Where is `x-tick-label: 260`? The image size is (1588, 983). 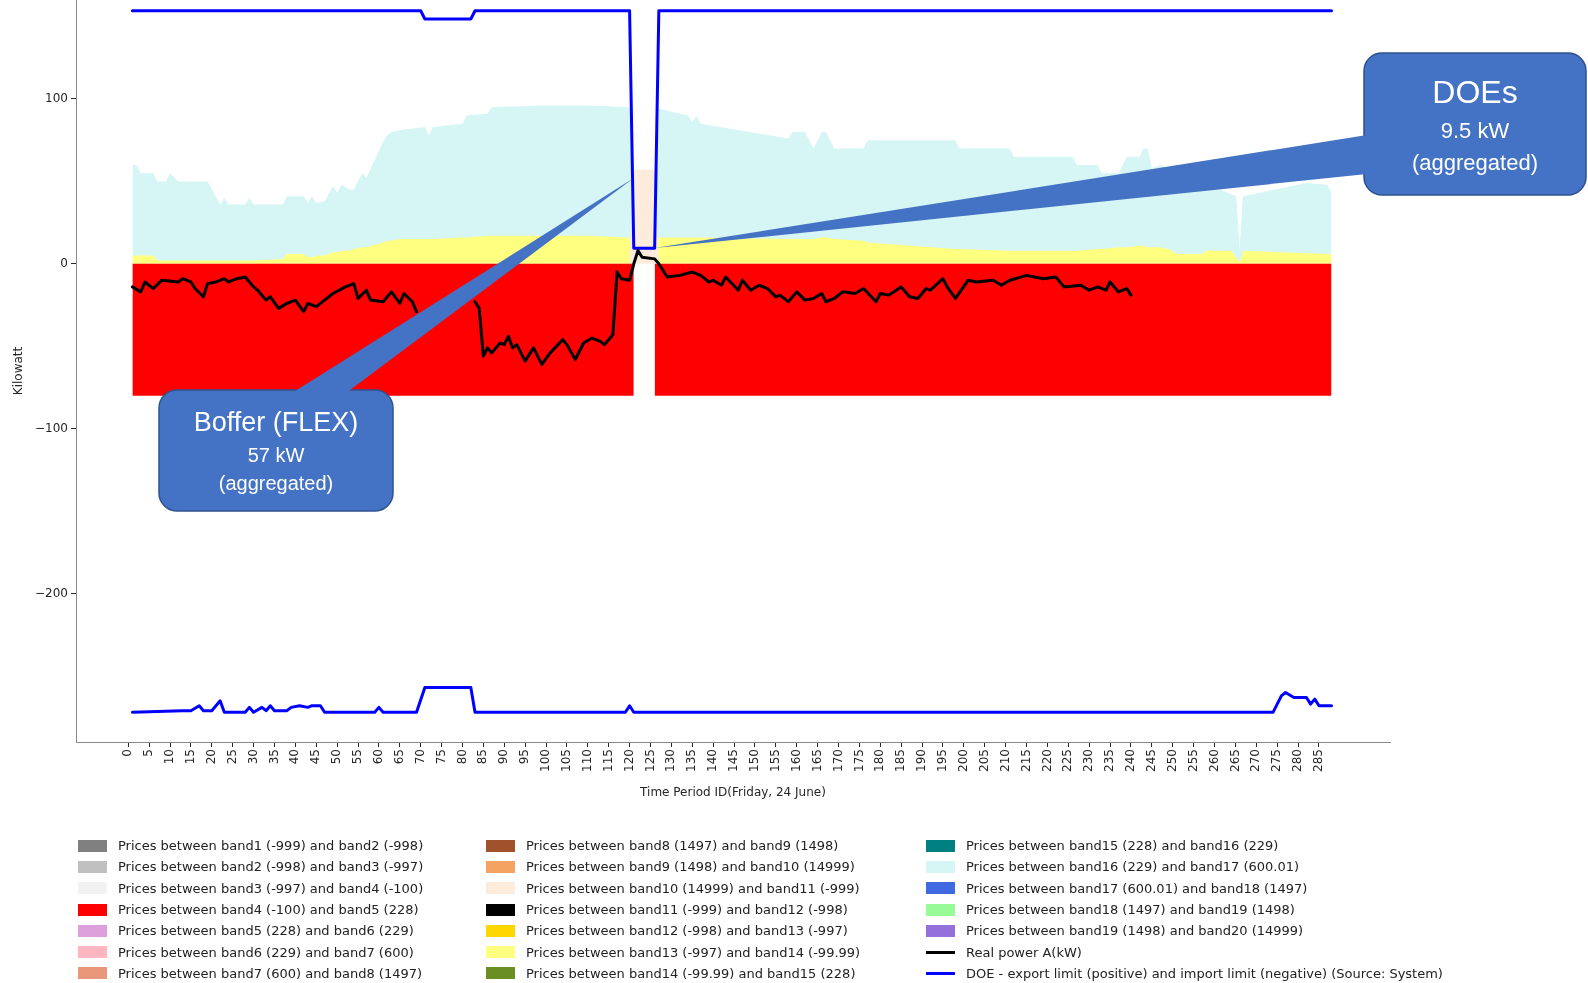
x-tick-label: 260 is located at coordinates (1213, 760).